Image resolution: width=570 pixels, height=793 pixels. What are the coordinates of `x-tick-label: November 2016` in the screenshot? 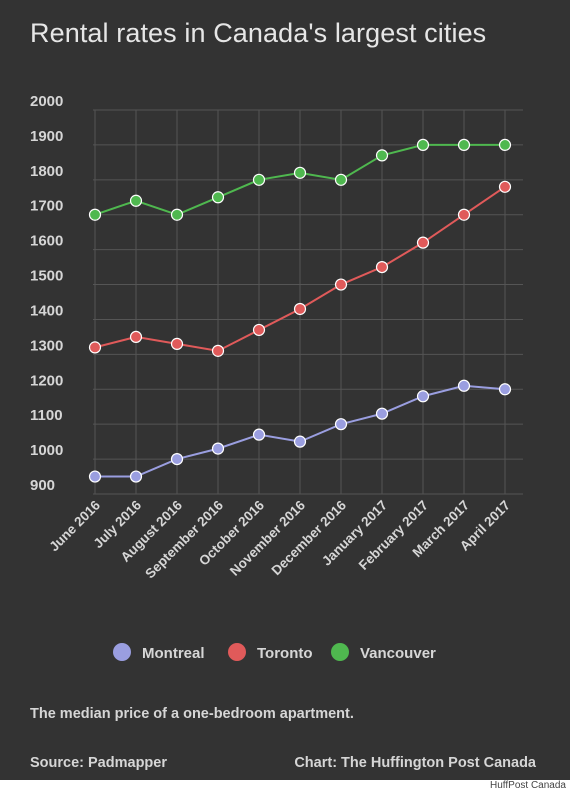 It's located at (268, 538).